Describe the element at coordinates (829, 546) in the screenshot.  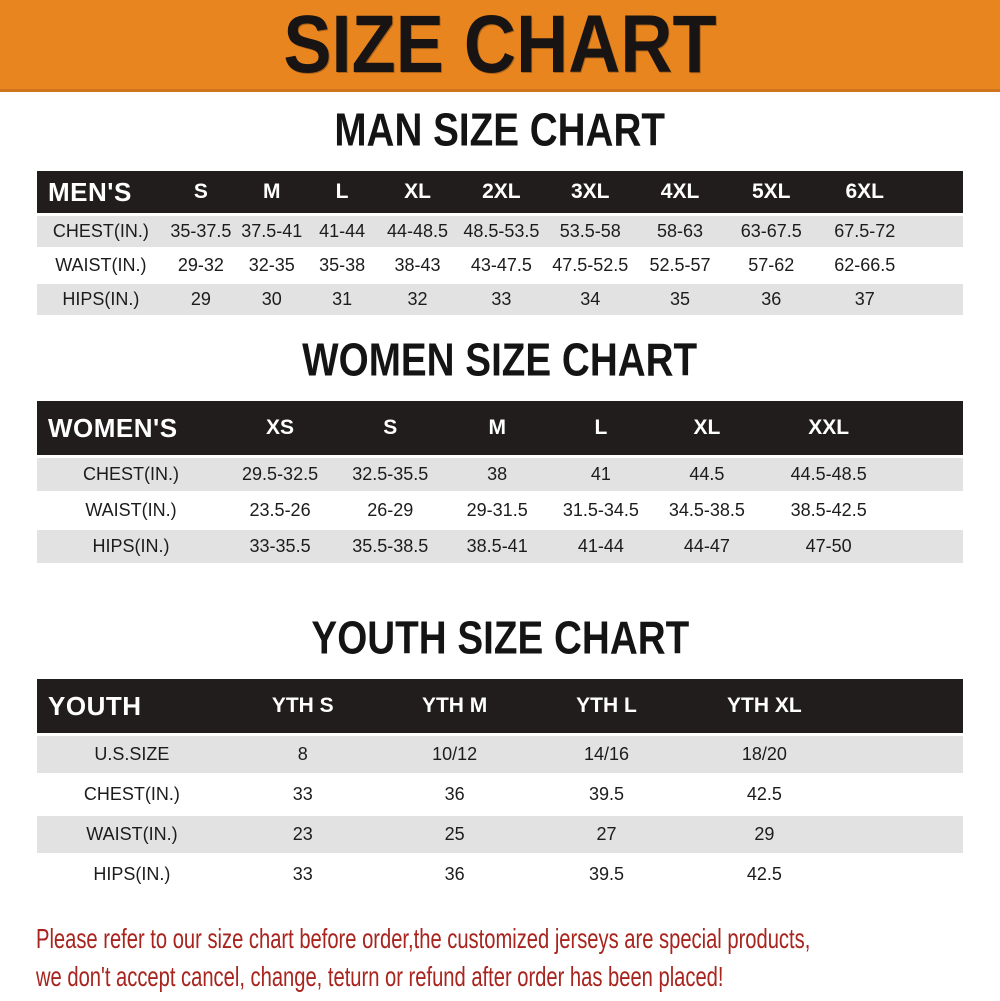
I see `measurement-cell: 47-50` at that location.